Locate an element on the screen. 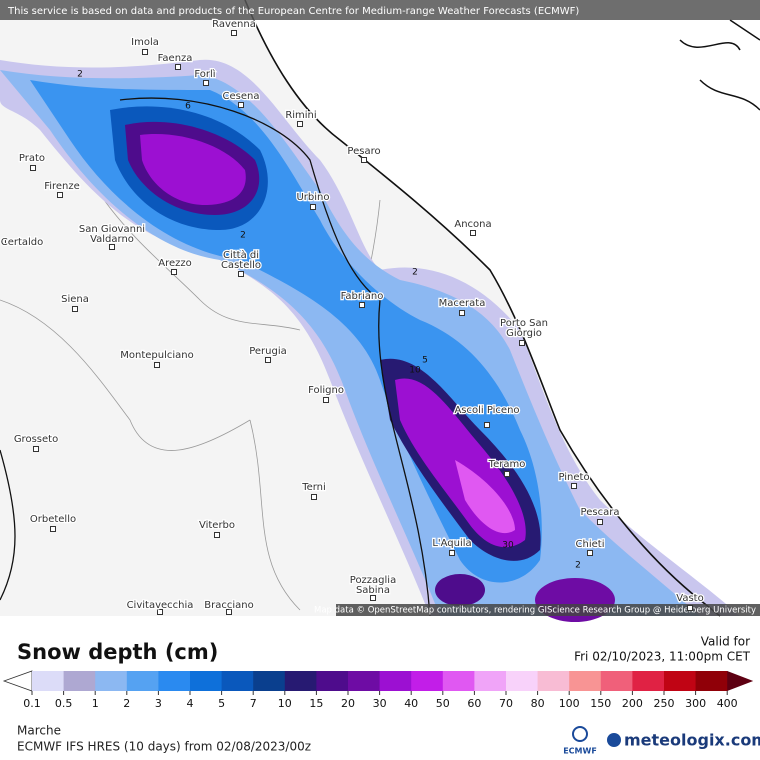 The height and width of the screenshot is (760, 760). city-label: Viterbo is located at coordinates (217, 525).